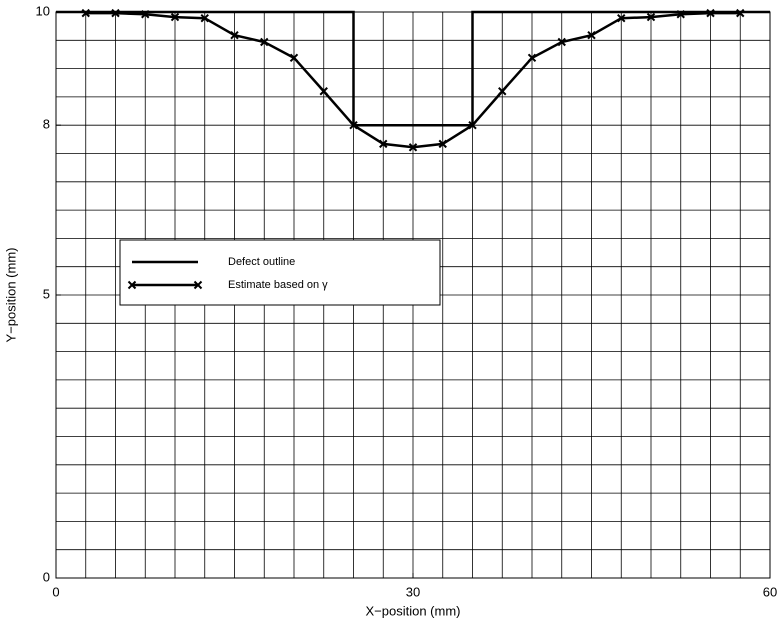 The width and height of the screenshot is (784, 629). What do you see at coordinates (413, 591) in the screenshot?
I see `x-tick-label: 30` at bounding box center [413, 591].